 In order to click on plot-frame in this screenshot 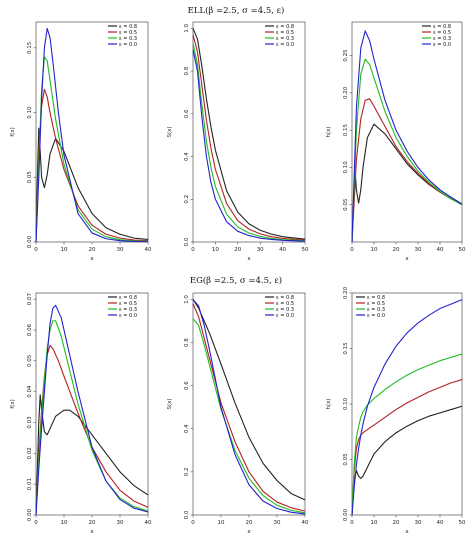, I will do `click(407, 132)`.